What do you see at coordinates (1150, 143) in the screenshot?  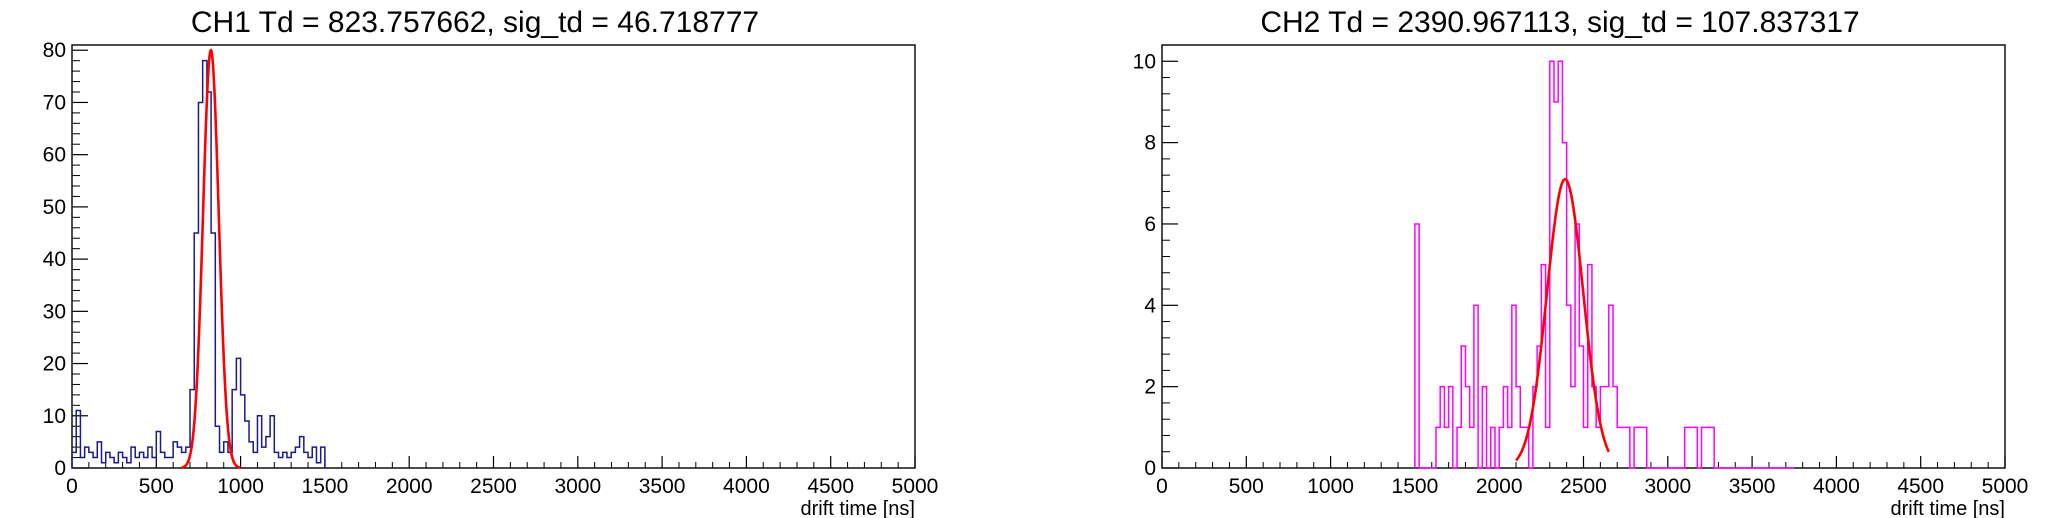 I see `y-tick-label: 8` at bounding box center [1150, 143].